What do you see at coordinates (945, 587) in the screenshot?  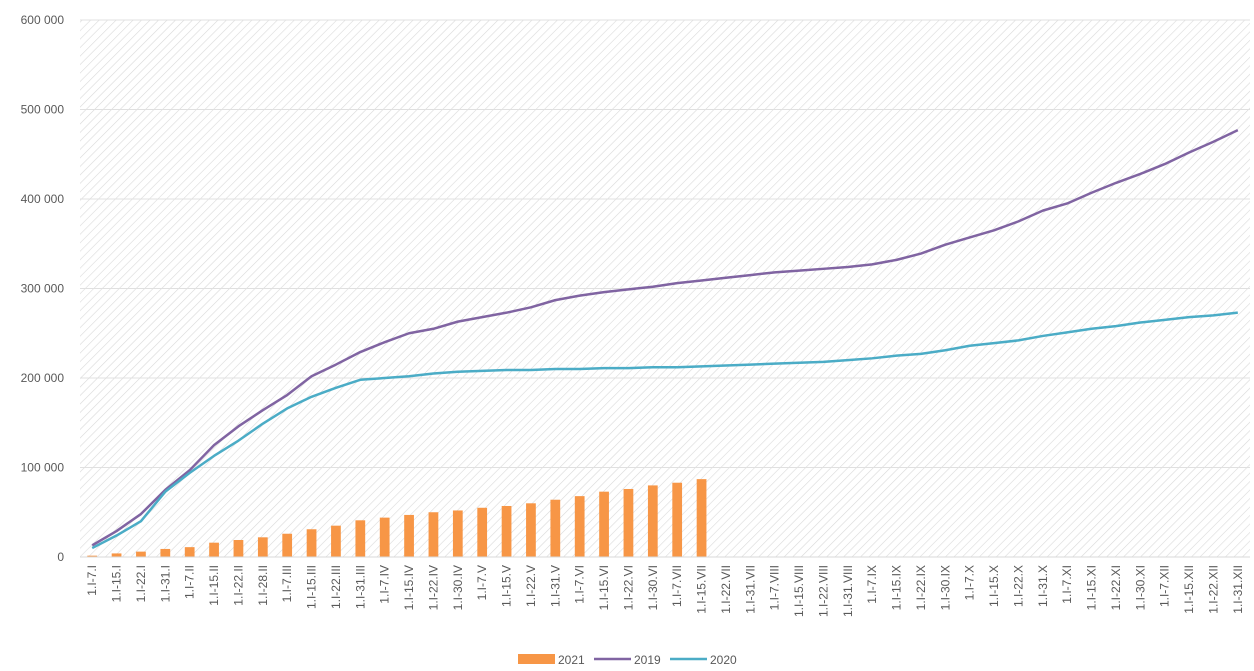 I see `x-tick-label: 1.I-30.IX` at bounding box center [945, 587].